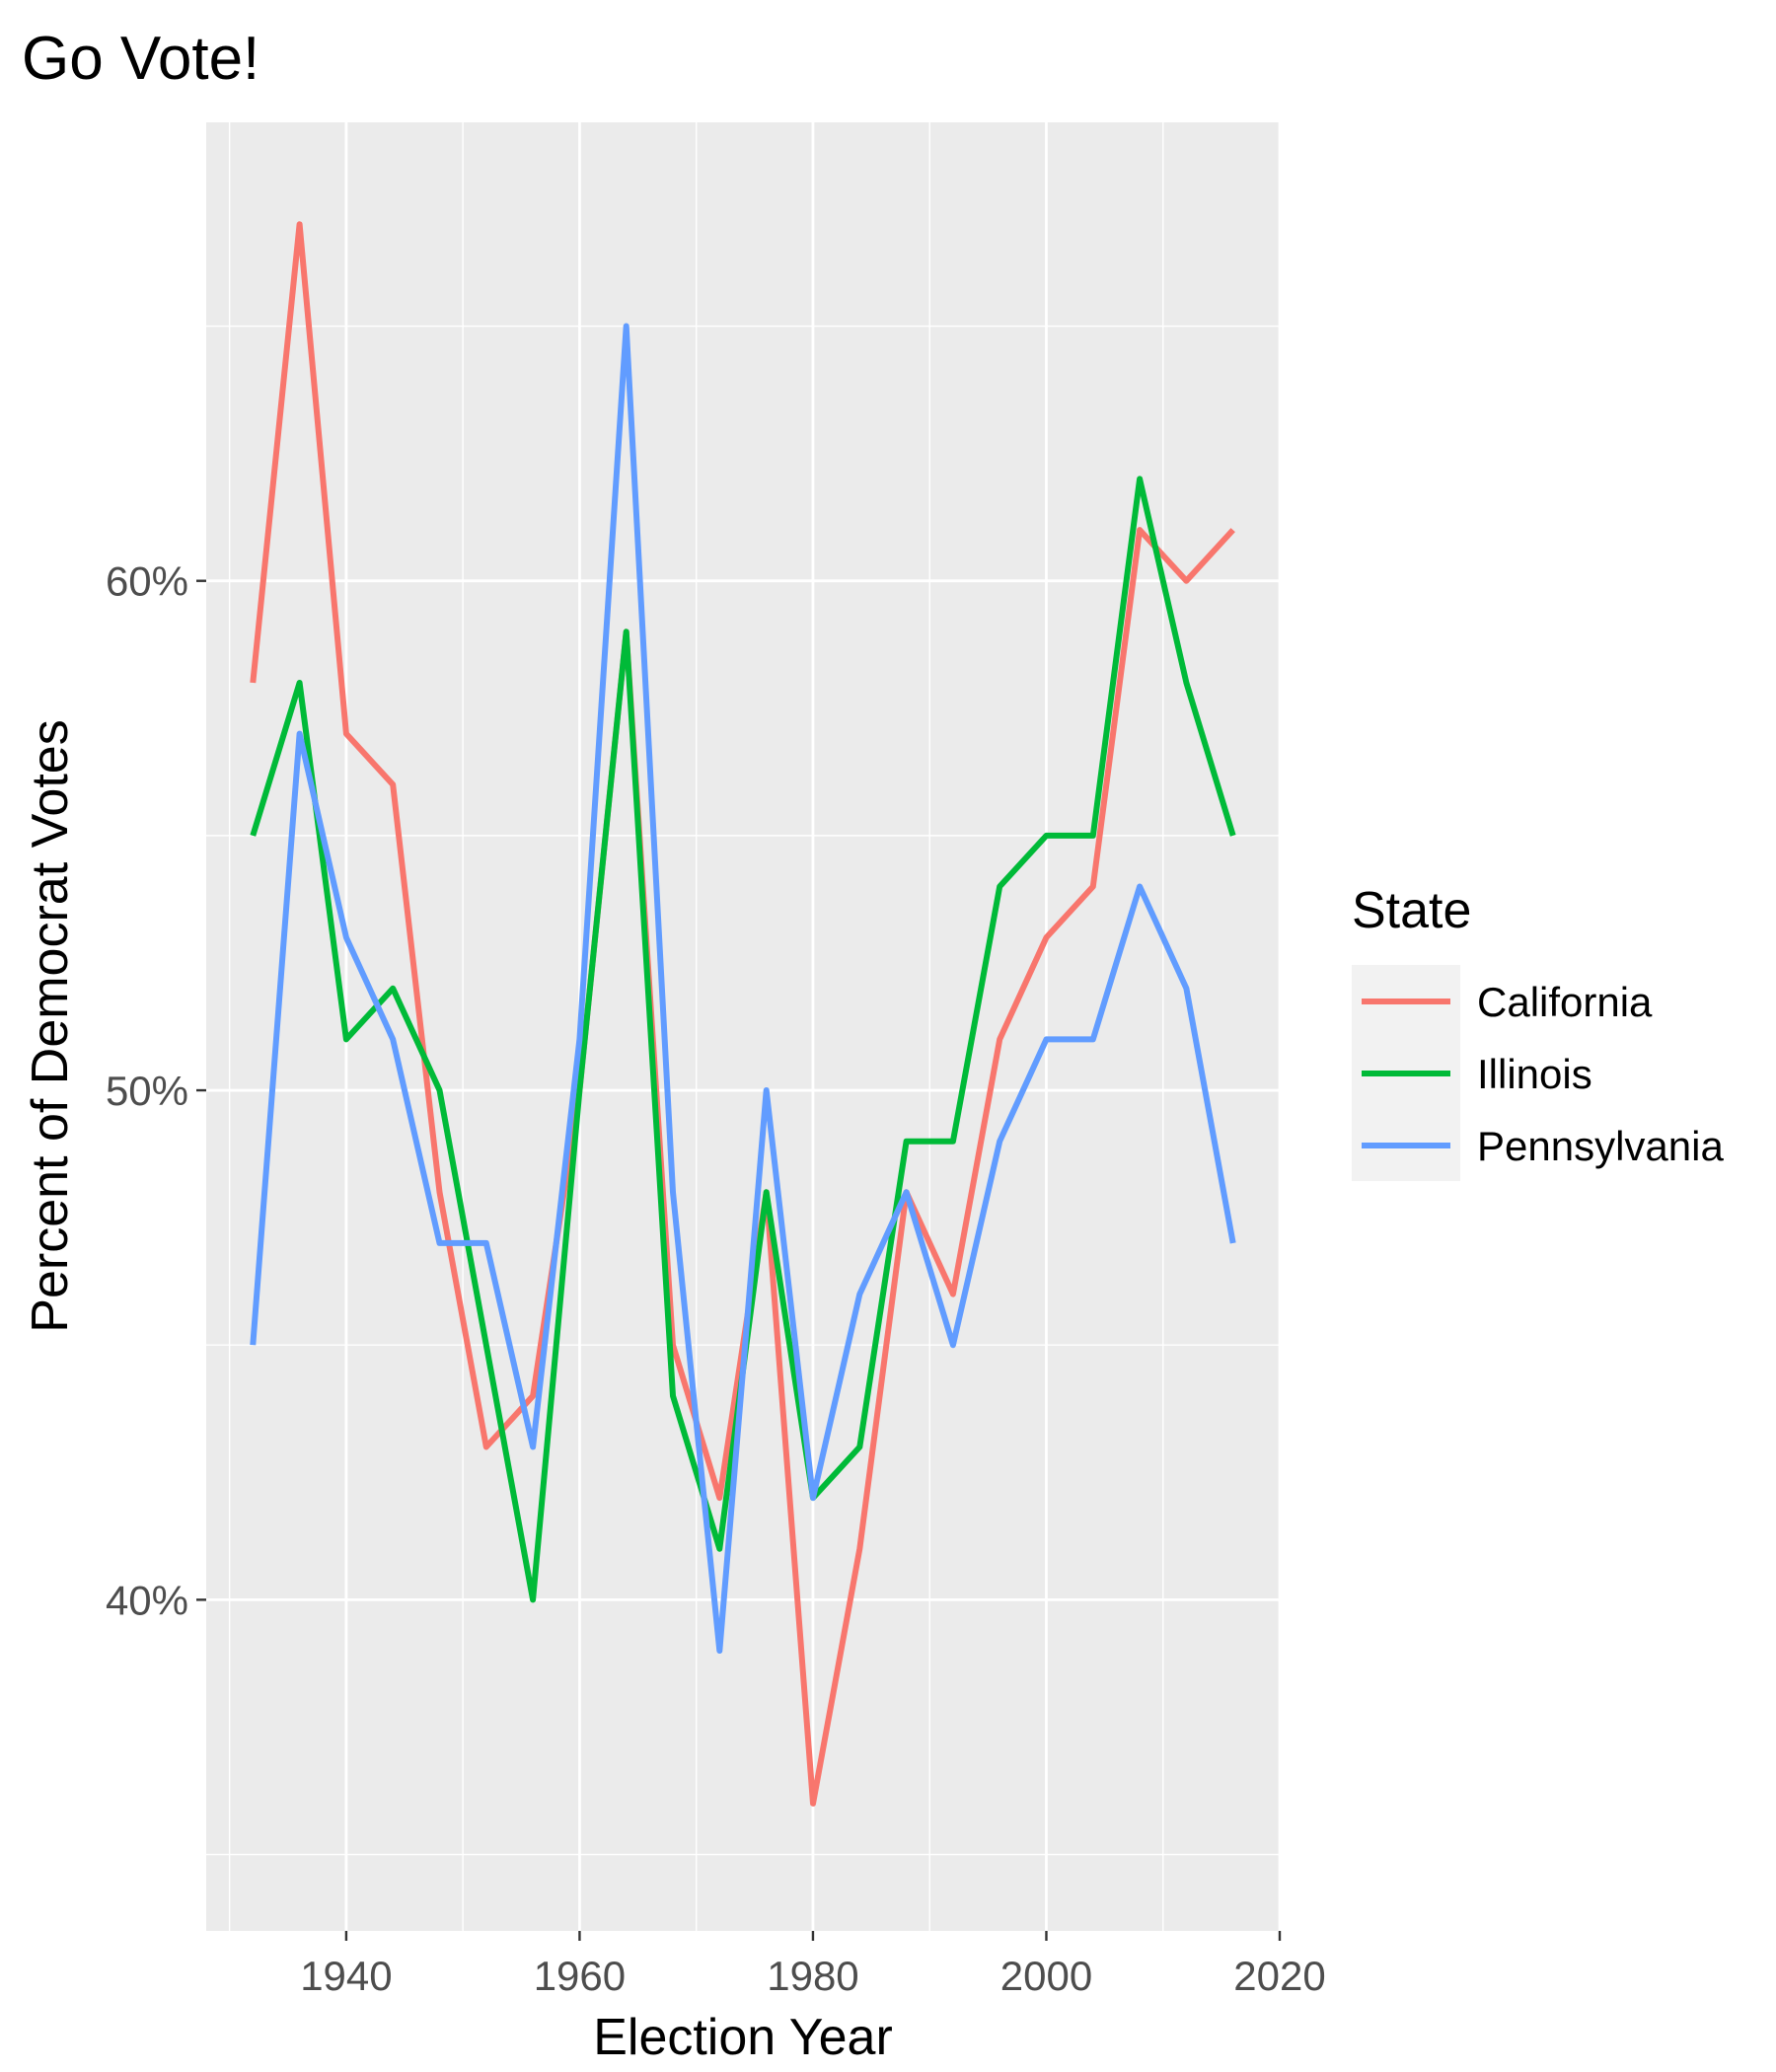  I want to click on x-tick-labels: 1940 1960 1980 2000 2020, so click(813, 1976).